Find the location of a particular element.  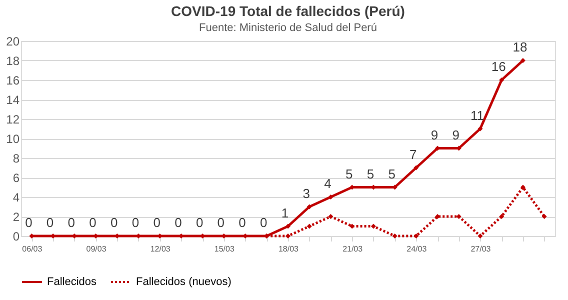

x-tick-label: 12/03 is located at coordinates (160, 249).